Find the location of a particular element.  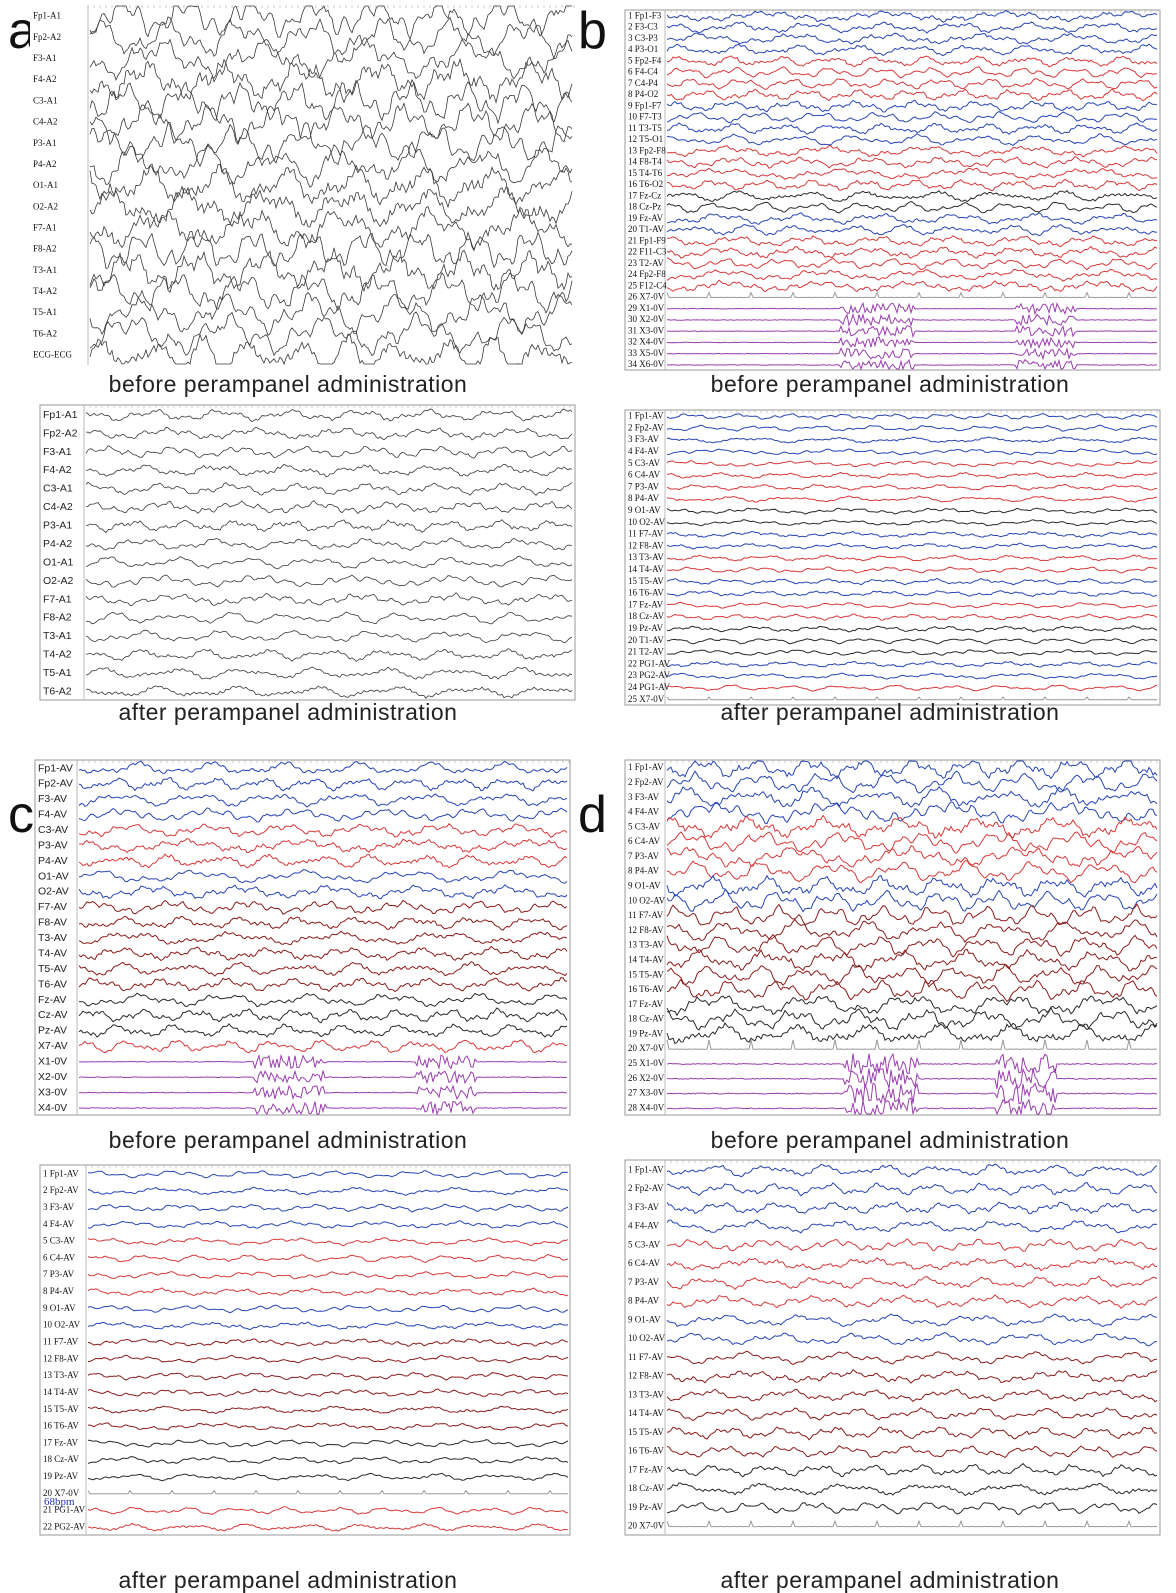

channel-label: 20 X7-0V is located at coordinates (61, 1493).